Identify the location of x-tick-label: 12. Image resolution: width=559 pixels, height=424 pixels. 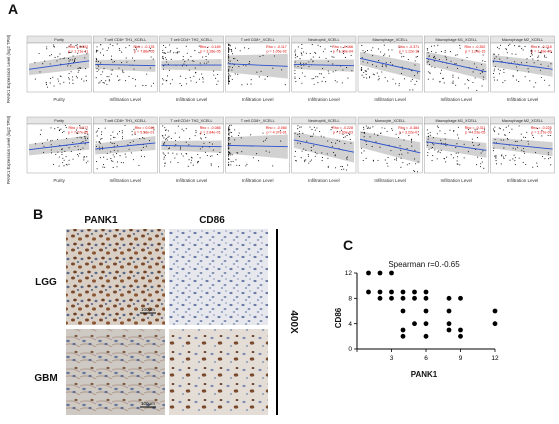
(495, 358).